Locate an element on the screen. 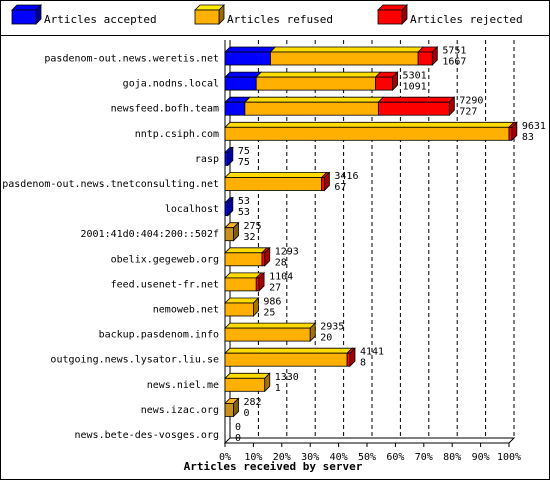 This screenshot has width=550, height=480. value-label-bottom: 28 is located at coordinates (281, 262).